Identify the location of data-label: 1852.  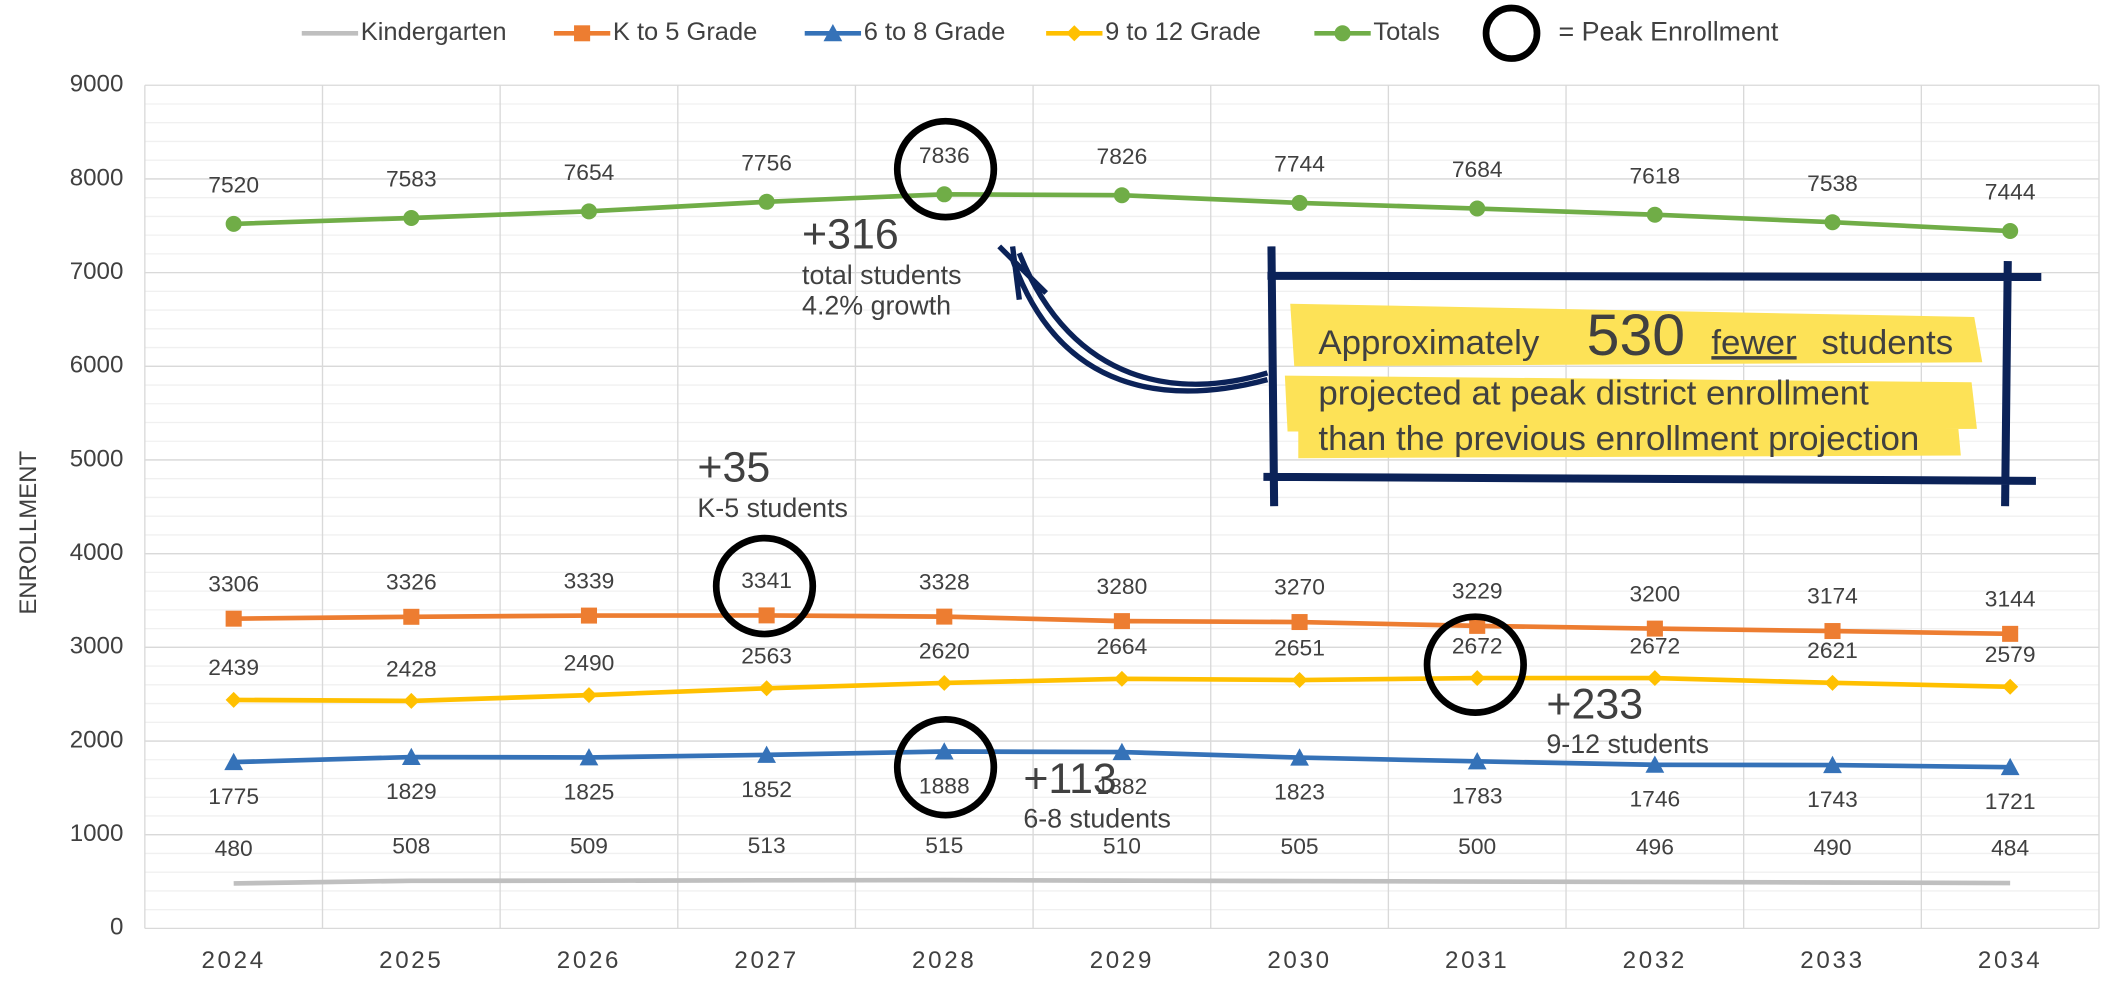
(766, 789).